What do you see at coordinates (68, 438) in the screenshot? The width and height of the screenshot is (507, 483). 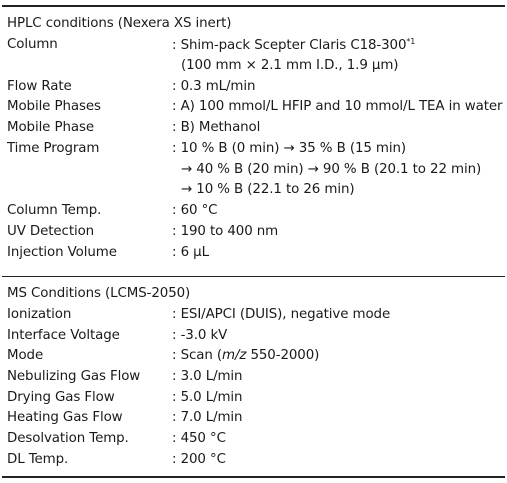 I see `desolvation-temp-label: Desolvation Temp.` at bounding box center [68, 438].